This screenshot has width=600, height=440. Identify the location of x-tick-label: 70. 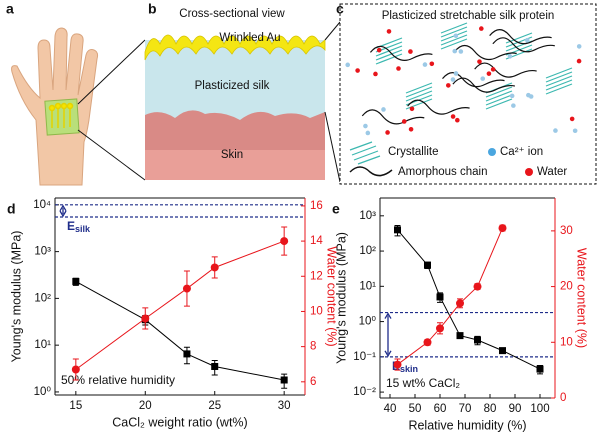
(465, 409).